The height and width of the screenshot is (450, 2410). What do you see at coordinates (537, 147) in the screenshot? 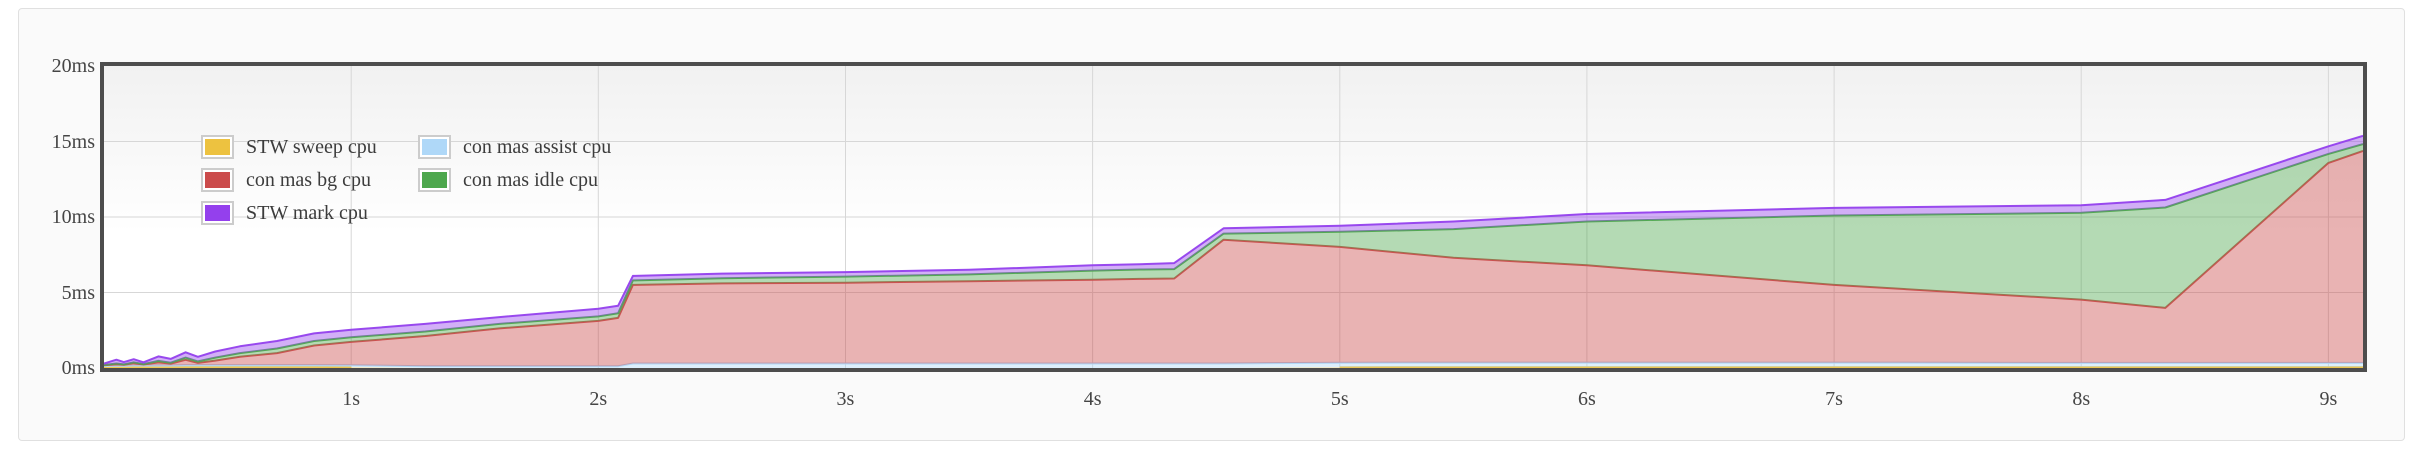
I see `legend-label: con mas assist cpu` at bounding box center [537, 147].